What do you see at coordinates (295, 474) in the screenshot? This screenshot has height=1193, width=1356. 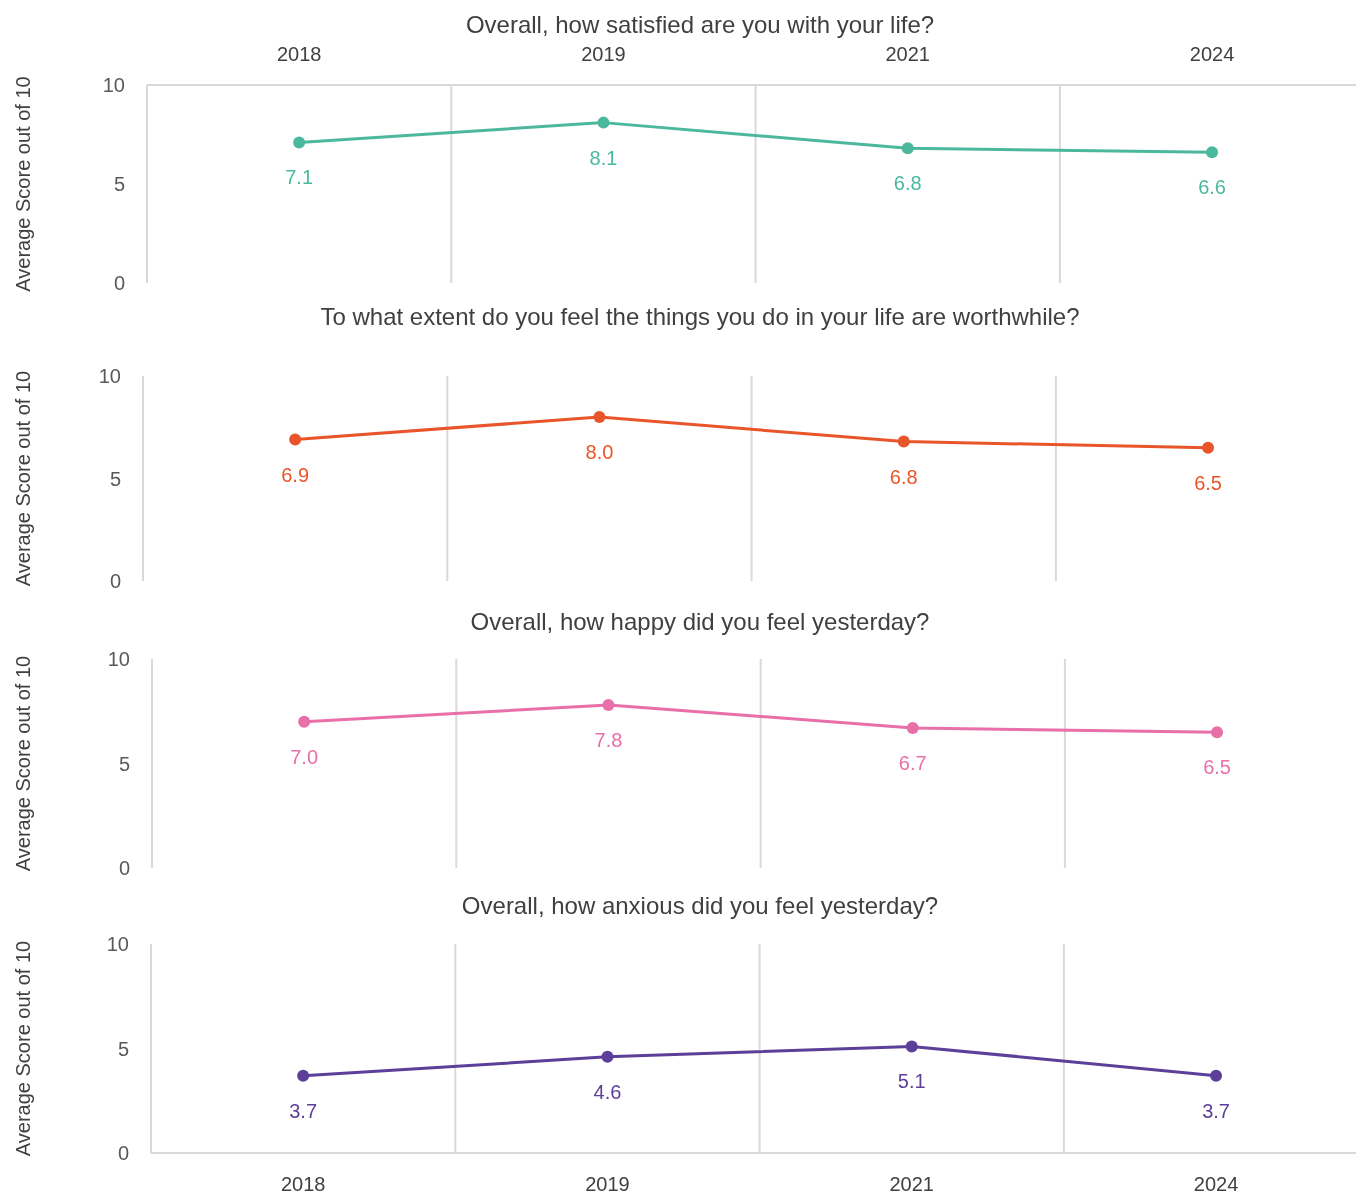 I see `data-label: 6.9` at bounding box center [295, 474].